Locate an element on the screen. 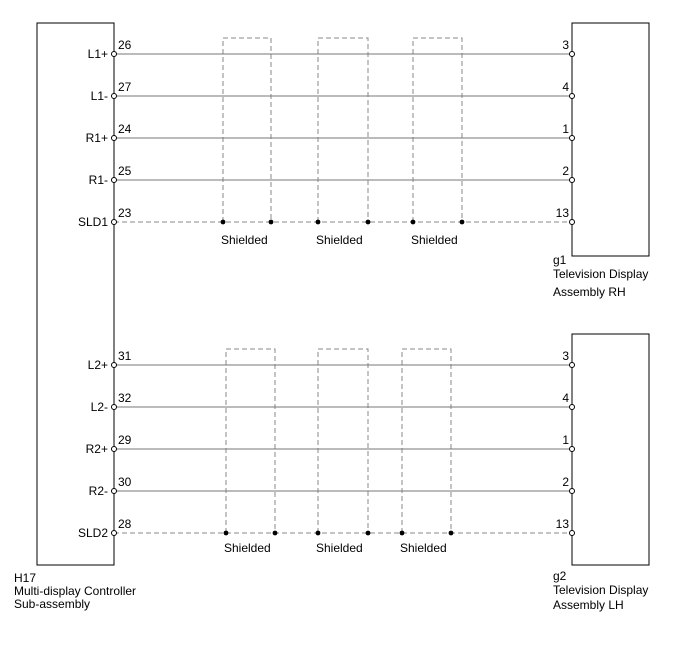  display-rh-box is located at coordinates (610, 139).